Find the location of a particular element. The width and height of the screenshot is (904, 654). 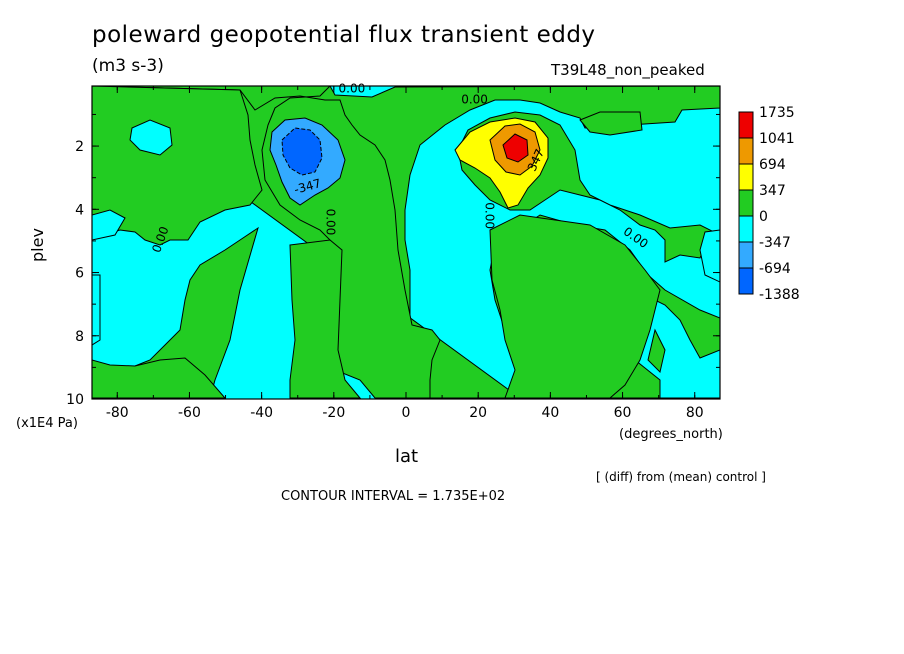

legend-label: -347 is located at coordinates (775, 243).